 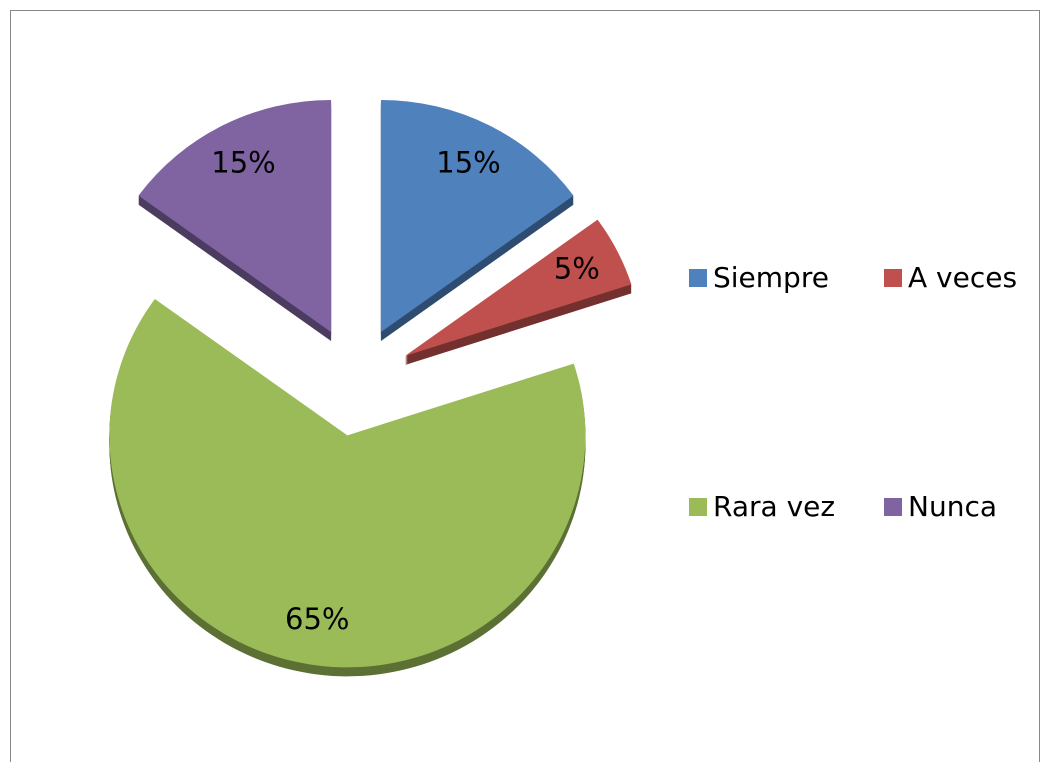 I want to click on data-label: 5%, so click(x=577, y=269).